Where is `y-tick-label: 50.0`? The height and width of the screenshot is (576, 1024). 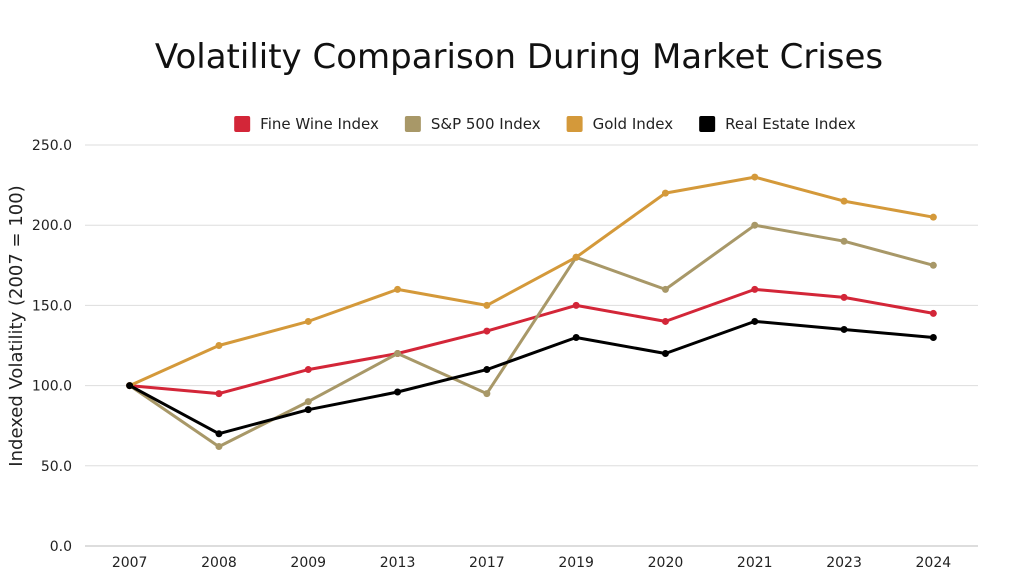 y-tick-label: 50.0 is located at coordinates (56, 467).